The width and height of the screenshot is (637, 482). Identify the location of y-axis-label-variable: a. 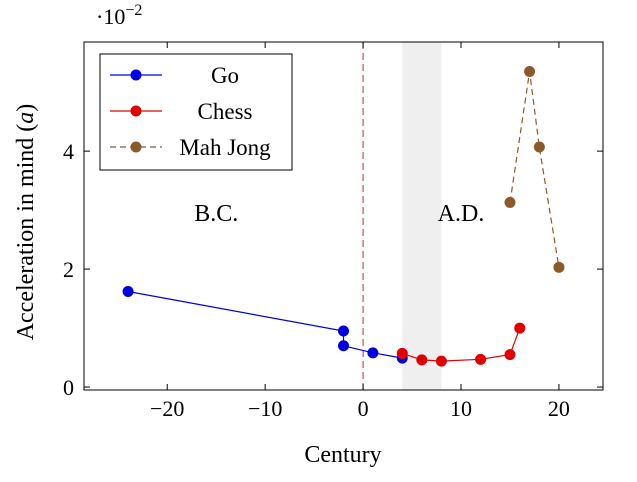
(26, 118).